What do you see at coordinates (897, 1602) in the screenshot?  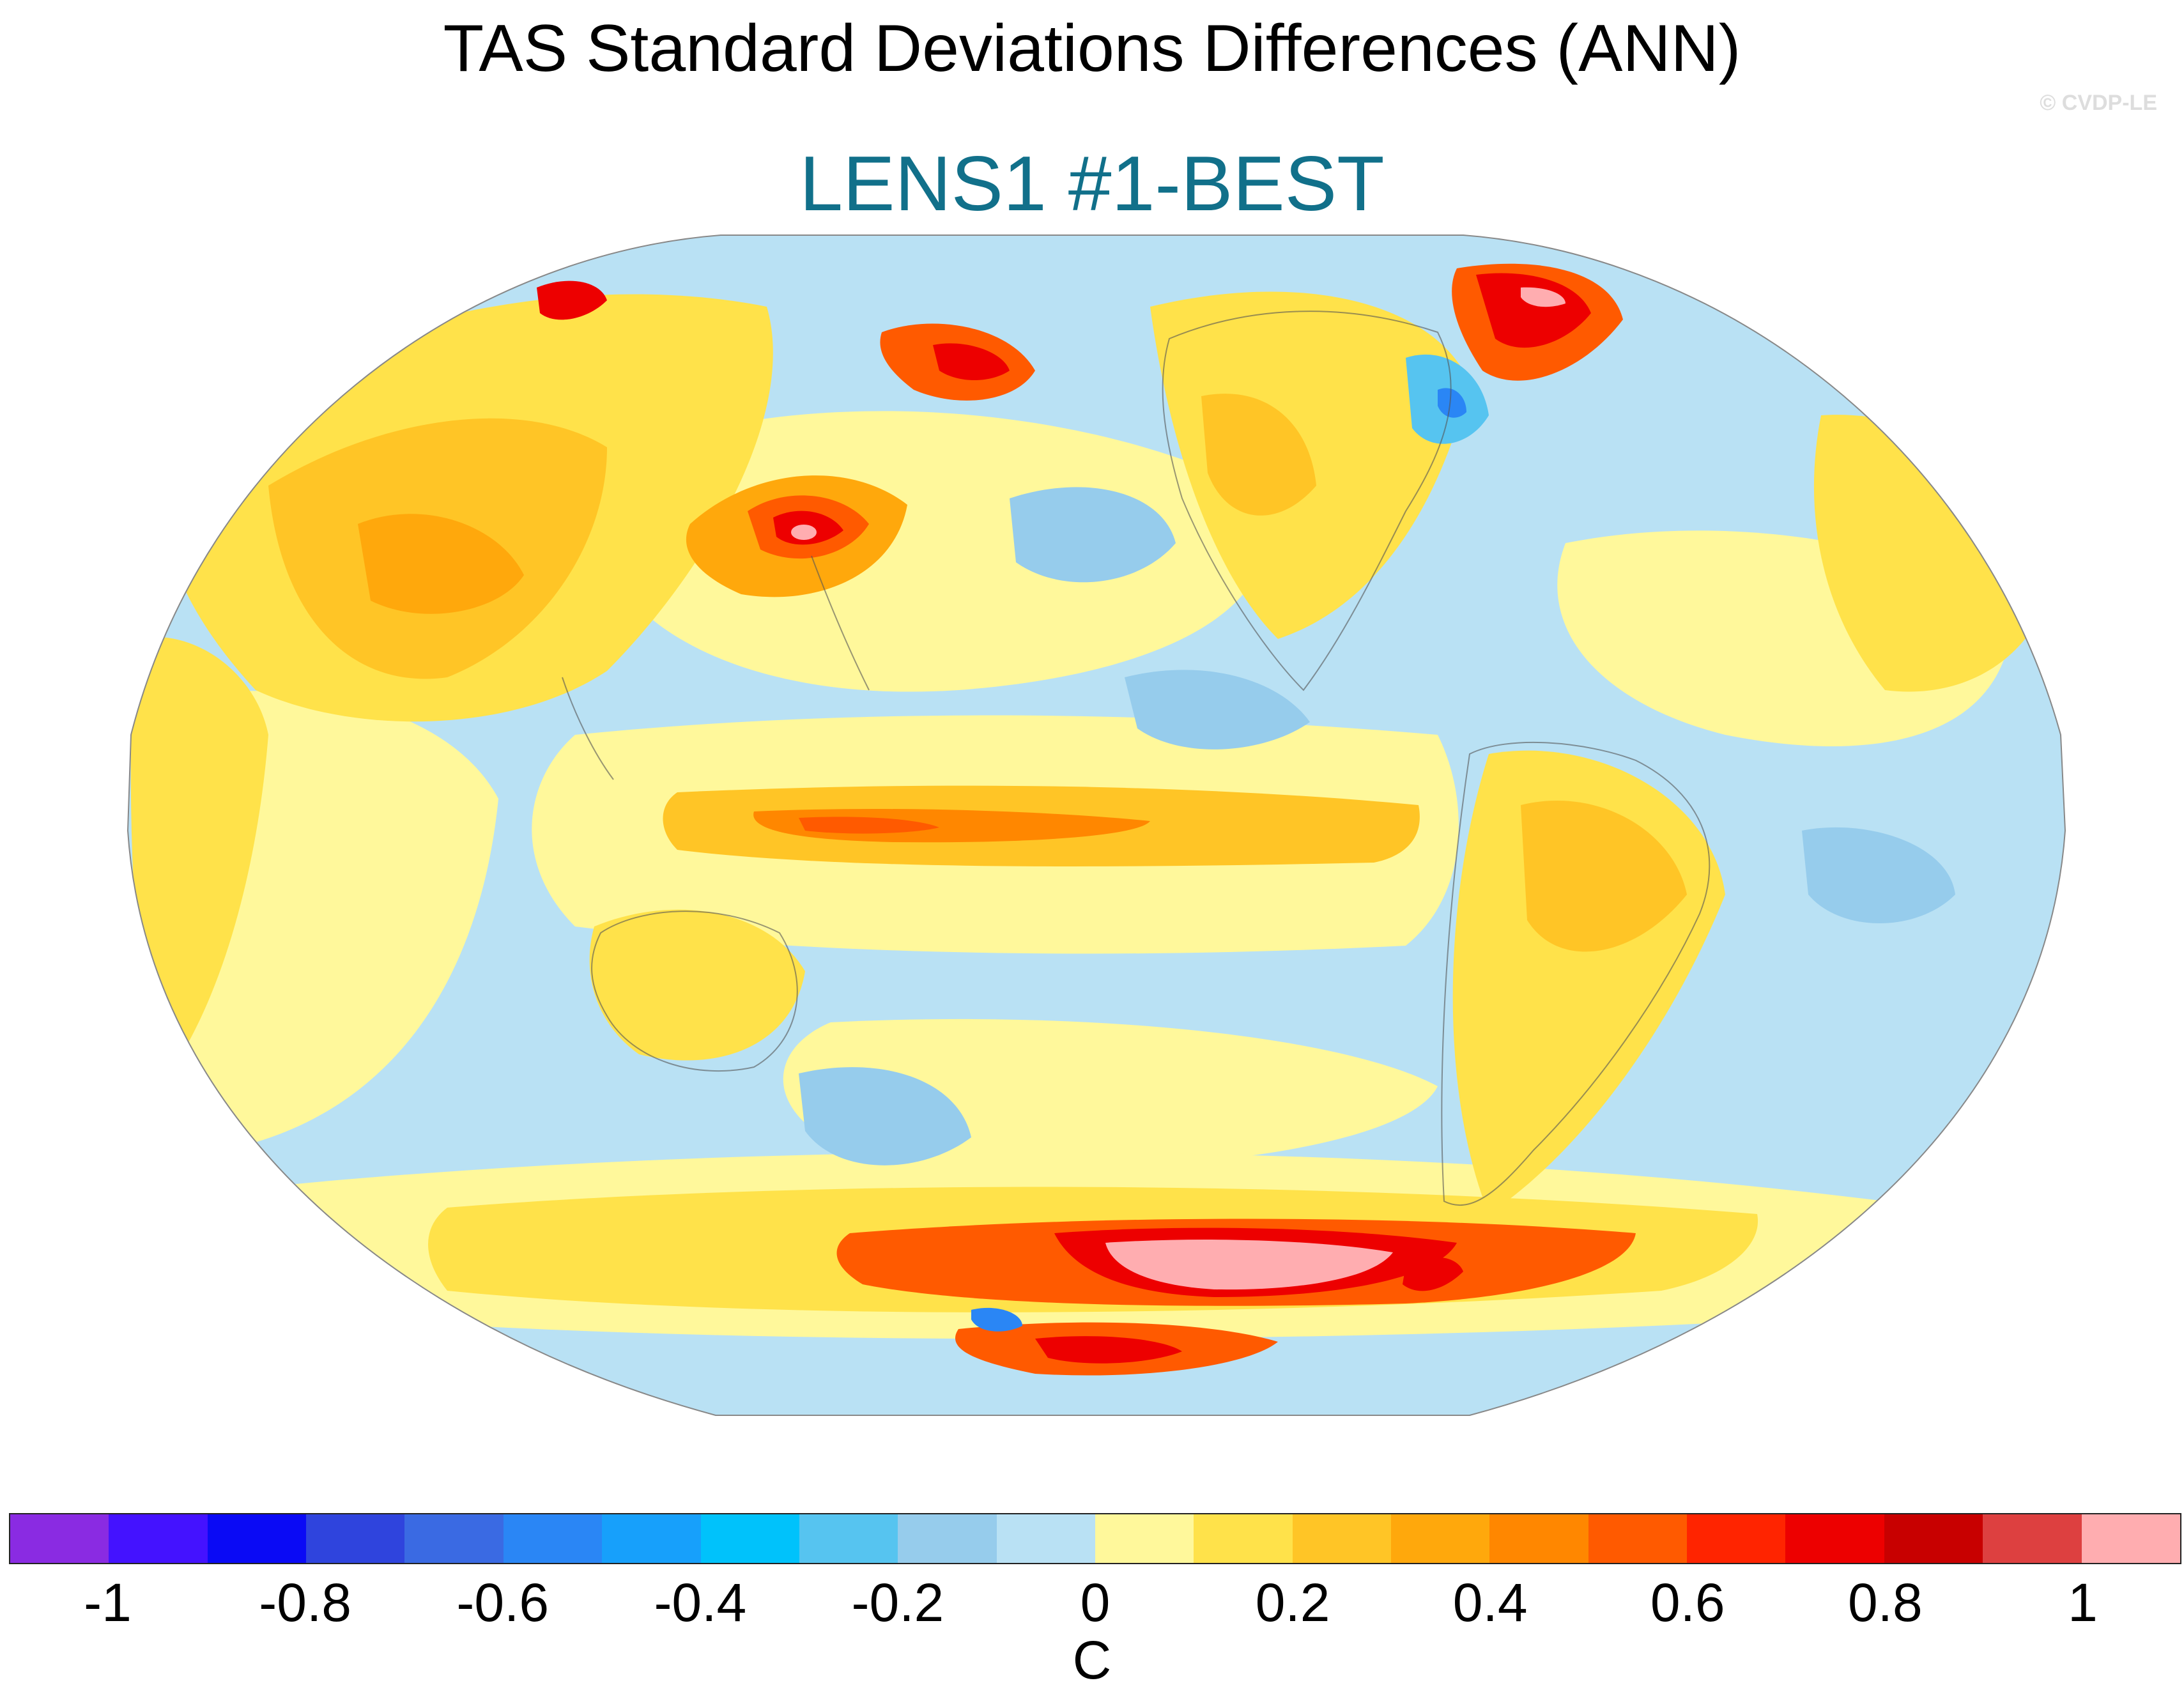 I see `colorbar-tick-label: -0.2` at bounding box center [897, 1602].